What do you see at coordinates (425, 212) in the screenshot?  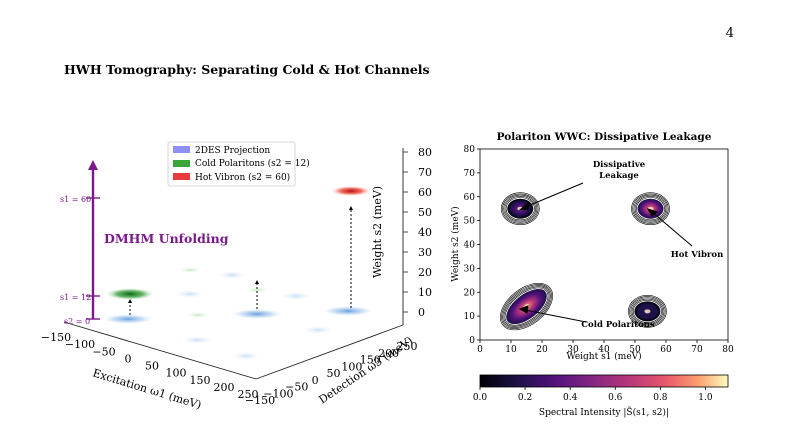 I see `z-tick-label: 50` at bounding box center [425, 212].